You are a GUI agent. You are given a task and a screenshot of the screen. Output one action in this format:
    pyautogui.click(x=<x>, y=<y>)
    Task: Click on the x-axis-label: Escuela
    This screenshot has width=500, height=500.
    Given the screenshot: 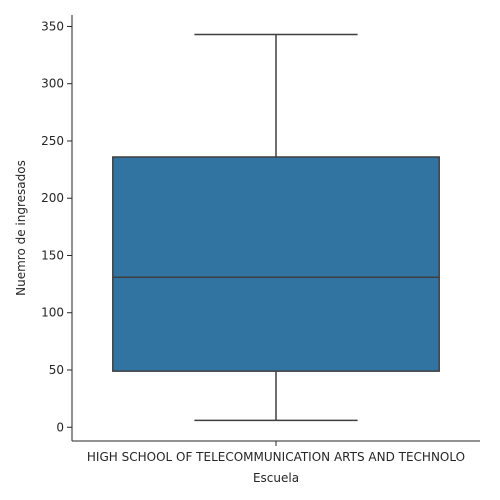 What is the action you would take?
    pyautogui.click(x=276, y=478)
    